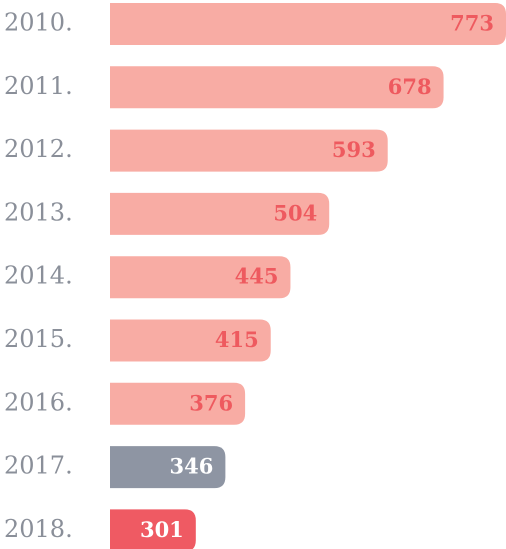  What do you see at coordinates (38, 86) in the screenshot?
I see `category-label: 2011.` at bounding box center [38, 86].